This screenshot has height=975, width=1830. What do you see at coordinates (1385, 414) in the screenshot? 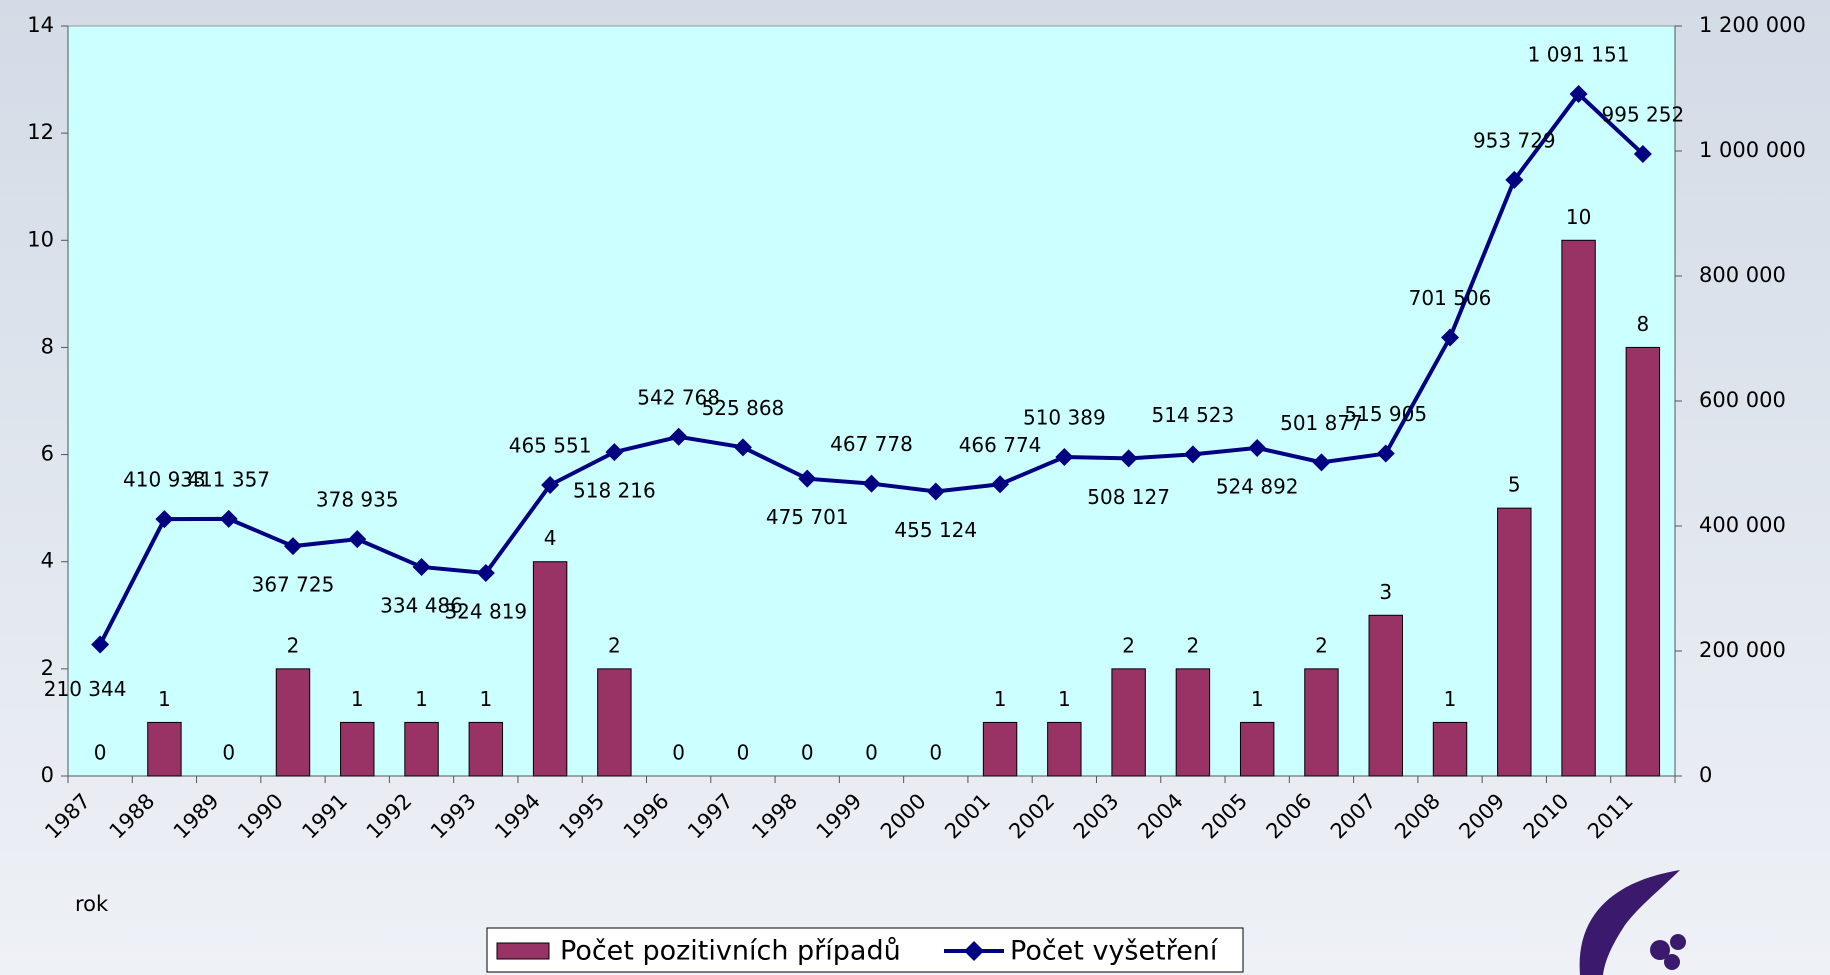
I see `data-label: 515 905` at bounding box center [1385, 414].